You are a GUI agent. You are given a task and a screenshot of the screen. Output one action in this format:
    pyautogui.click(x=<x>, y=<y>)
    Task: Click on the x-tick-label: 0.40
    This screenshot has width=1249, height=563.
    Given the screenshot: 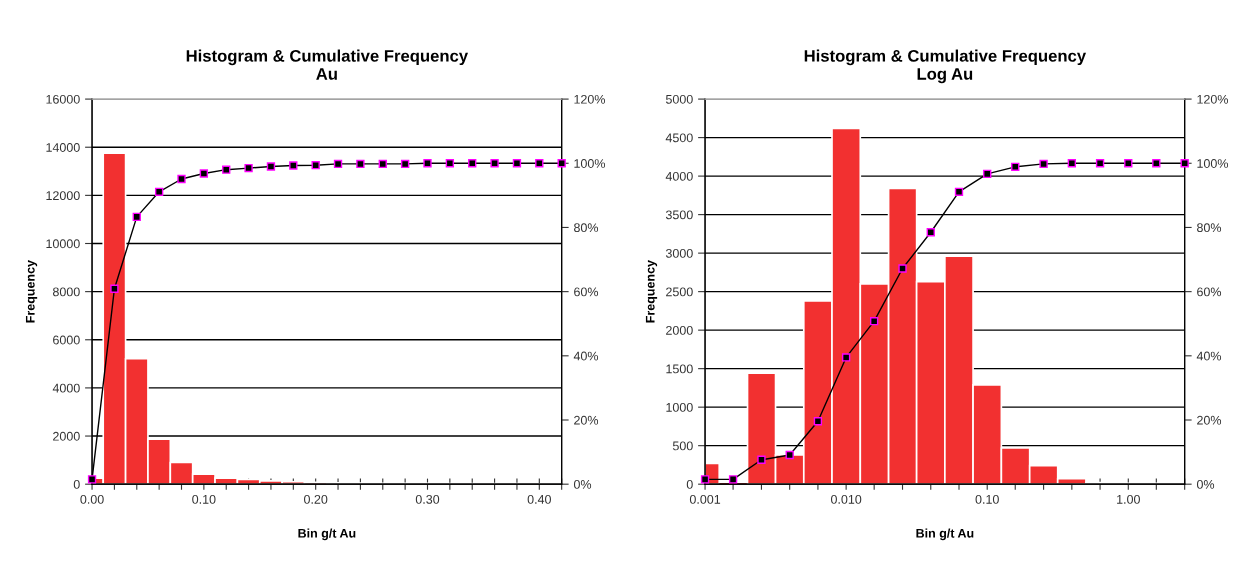 What is the action you would take?
    pyautogui.click(x=539, y=499)
    